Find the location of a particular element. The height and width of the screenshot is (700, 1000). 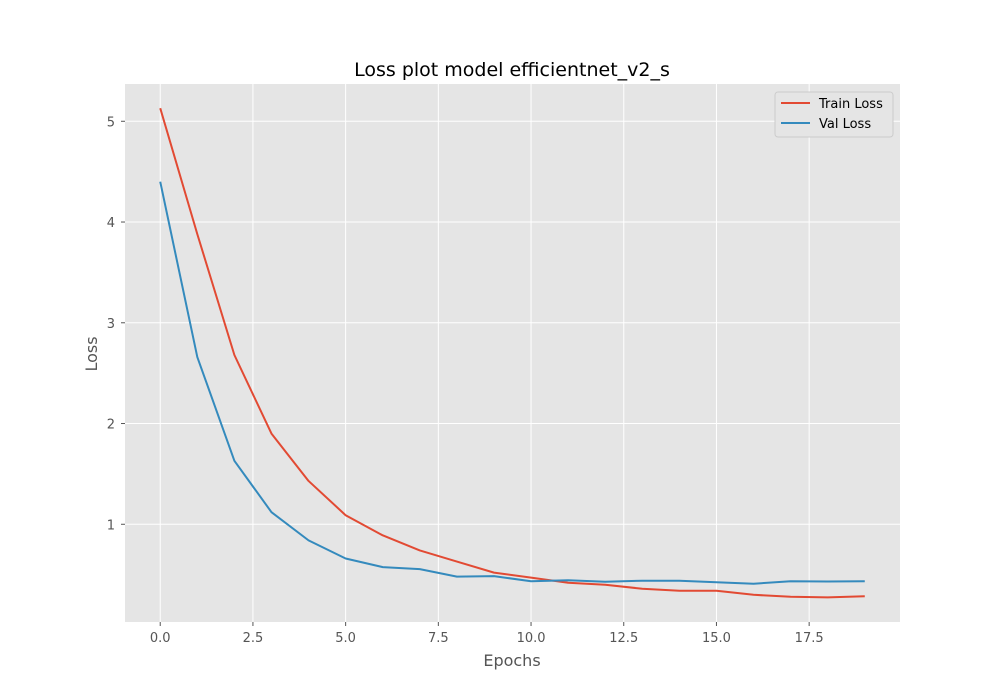

x-tick-label: 10.0 is located at coordinates (531, 638).